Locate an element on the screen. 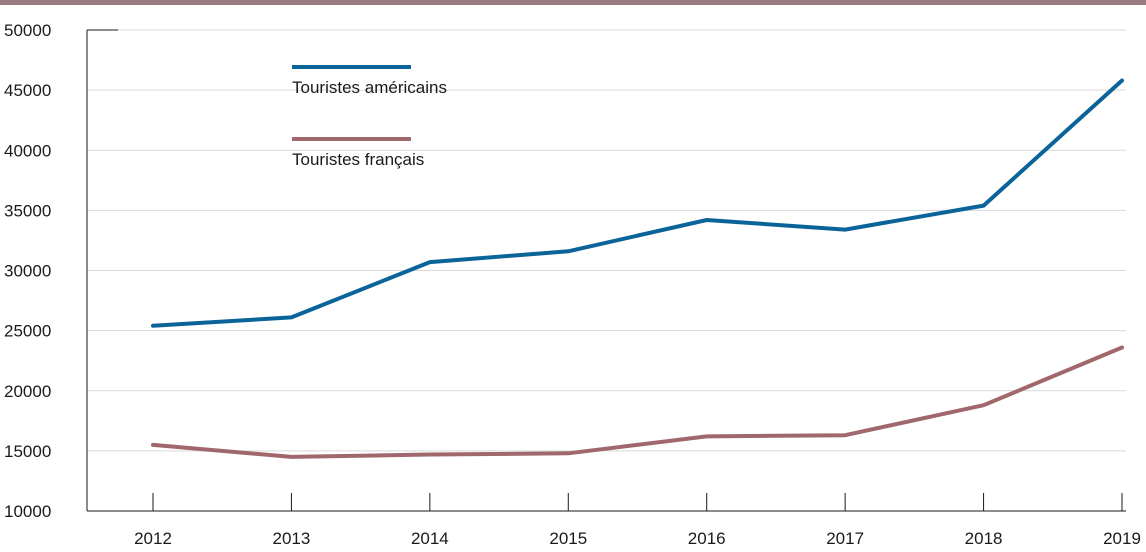  x-tick-label: 2014 is located at coordinates (430, 538).